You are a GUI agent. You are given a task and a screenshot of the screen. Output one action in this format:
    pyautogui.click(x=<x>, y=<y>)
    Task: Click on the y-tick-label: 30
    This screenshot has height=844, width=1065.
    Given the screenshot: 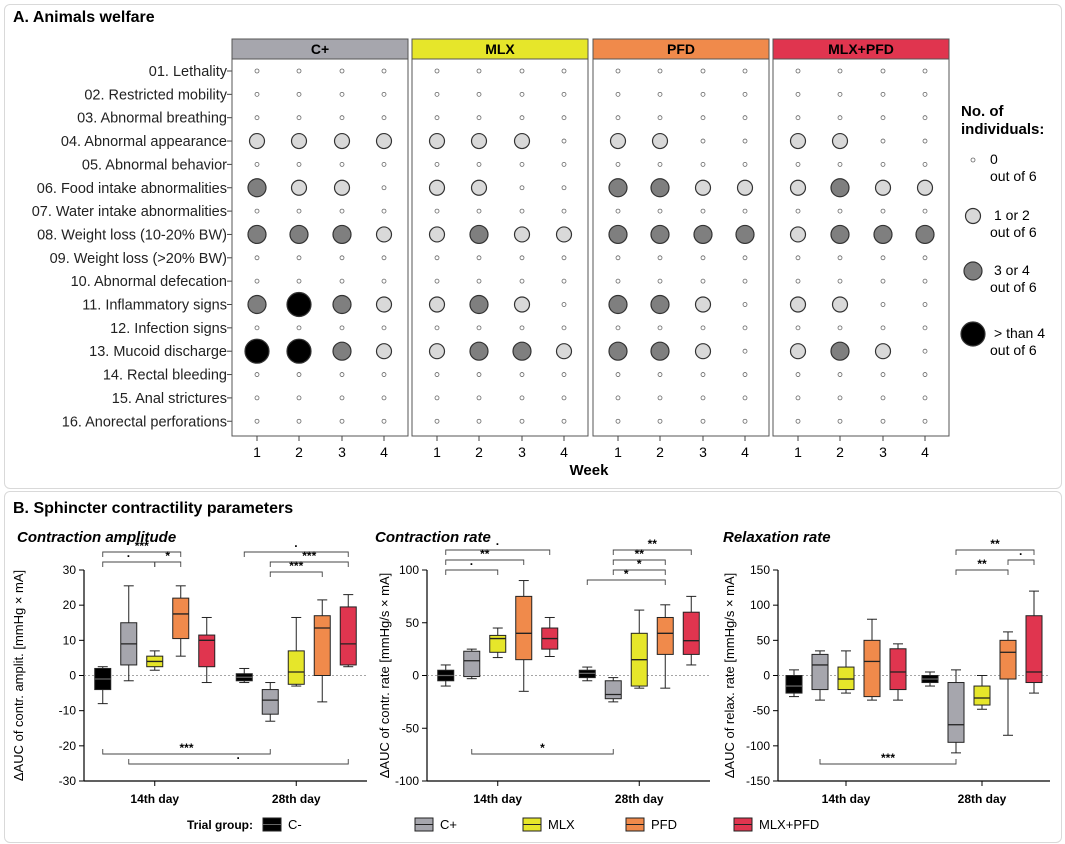 What is the action you would take?
    pyautogui.click(x=70, y=570)
    